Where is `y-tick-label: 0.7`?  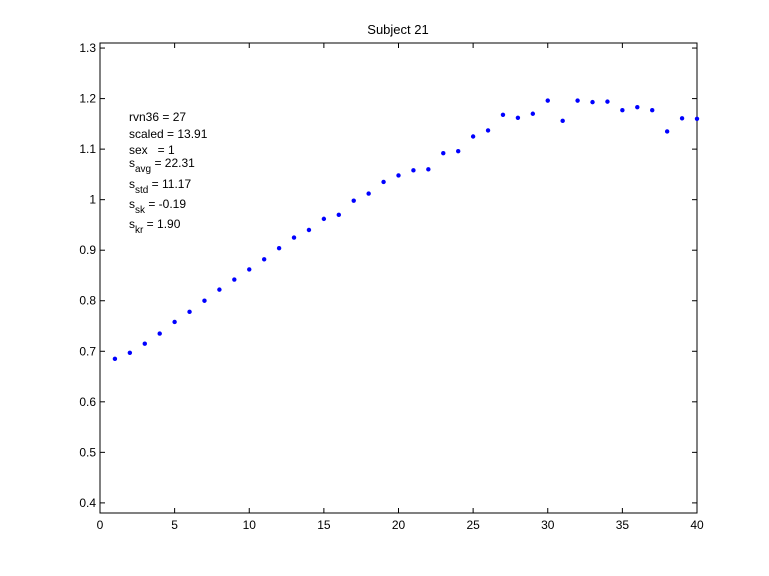
y-tick-label: 0.7 is located at coordinates (87, 351).